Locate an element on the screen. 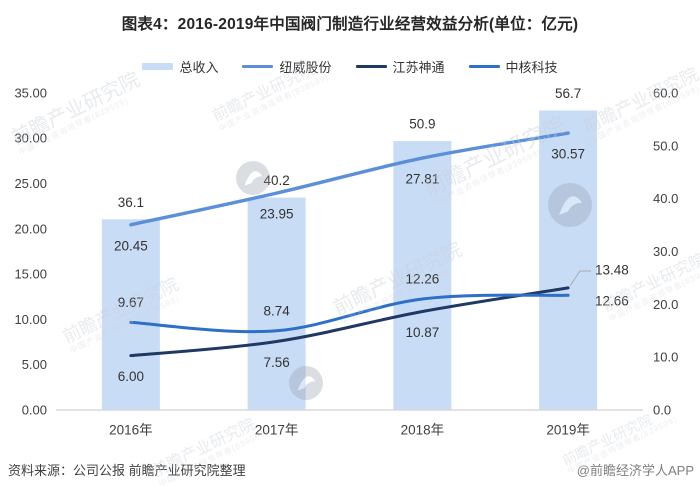  bar-2018年 is located at coordinates (422, 275).